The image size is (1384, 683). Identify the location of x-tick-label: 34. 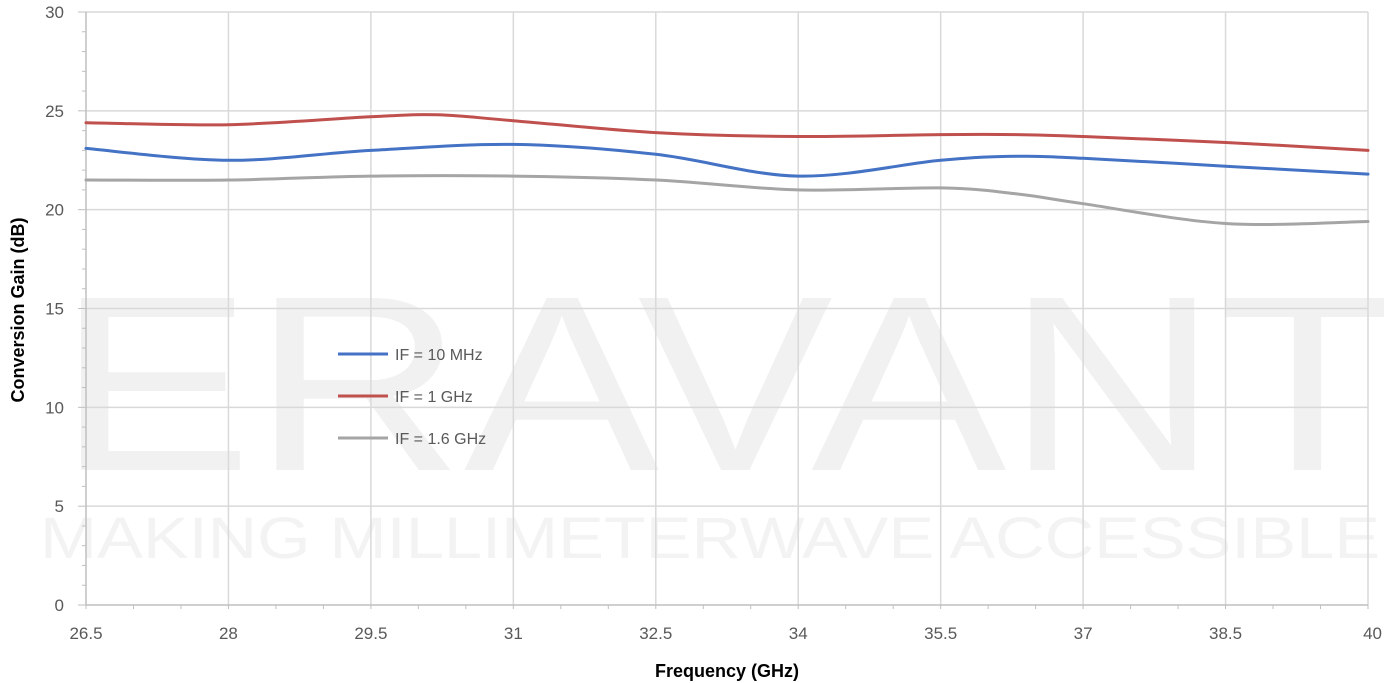
(798, 633).